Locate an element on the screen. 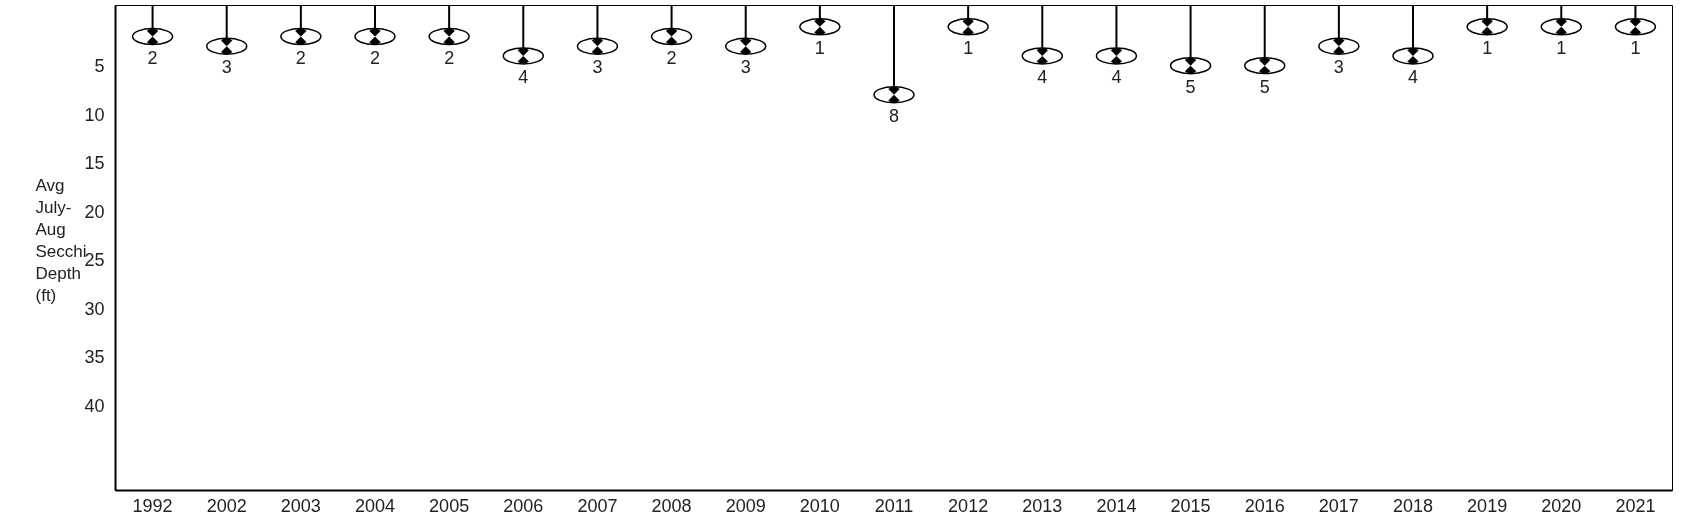 The image size is (1684, 518). y-tick-label: 30 is located at coordinates (94, 308).